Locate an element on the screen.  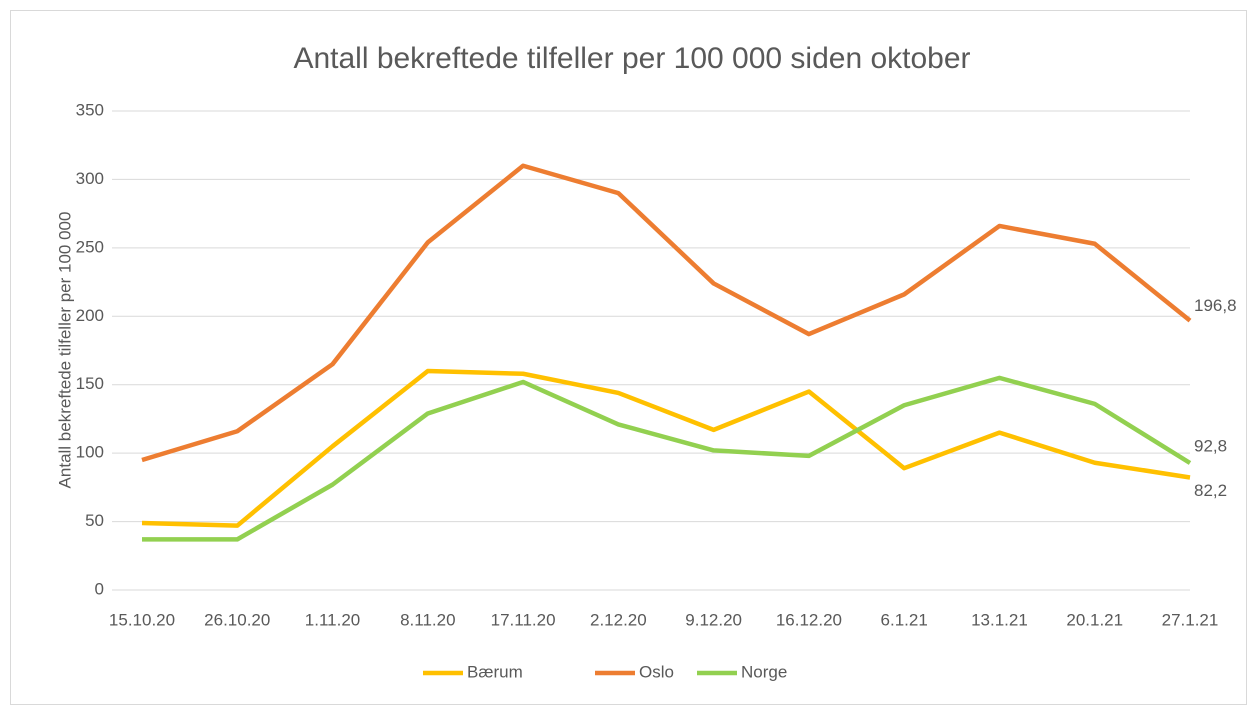
x-tick-label: 16.12.20 is located at coordinates (809, 619).